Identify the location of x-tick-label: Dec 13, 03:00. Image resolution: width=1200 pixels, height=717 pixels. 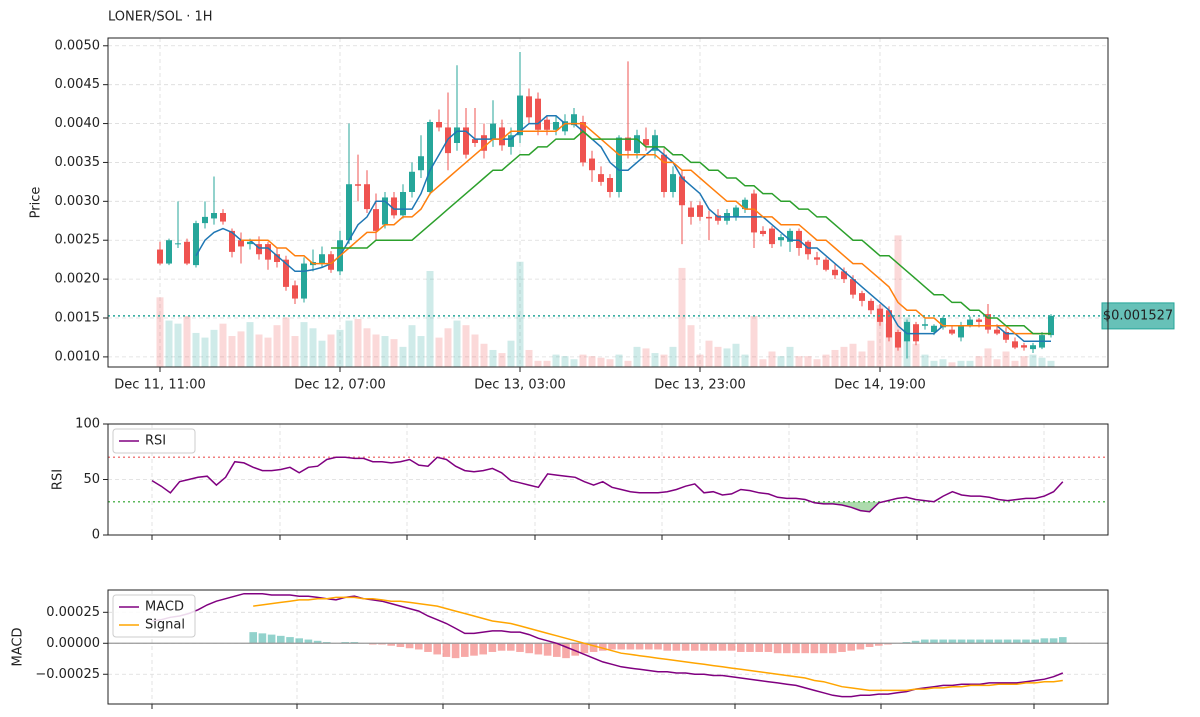
(520, 385).